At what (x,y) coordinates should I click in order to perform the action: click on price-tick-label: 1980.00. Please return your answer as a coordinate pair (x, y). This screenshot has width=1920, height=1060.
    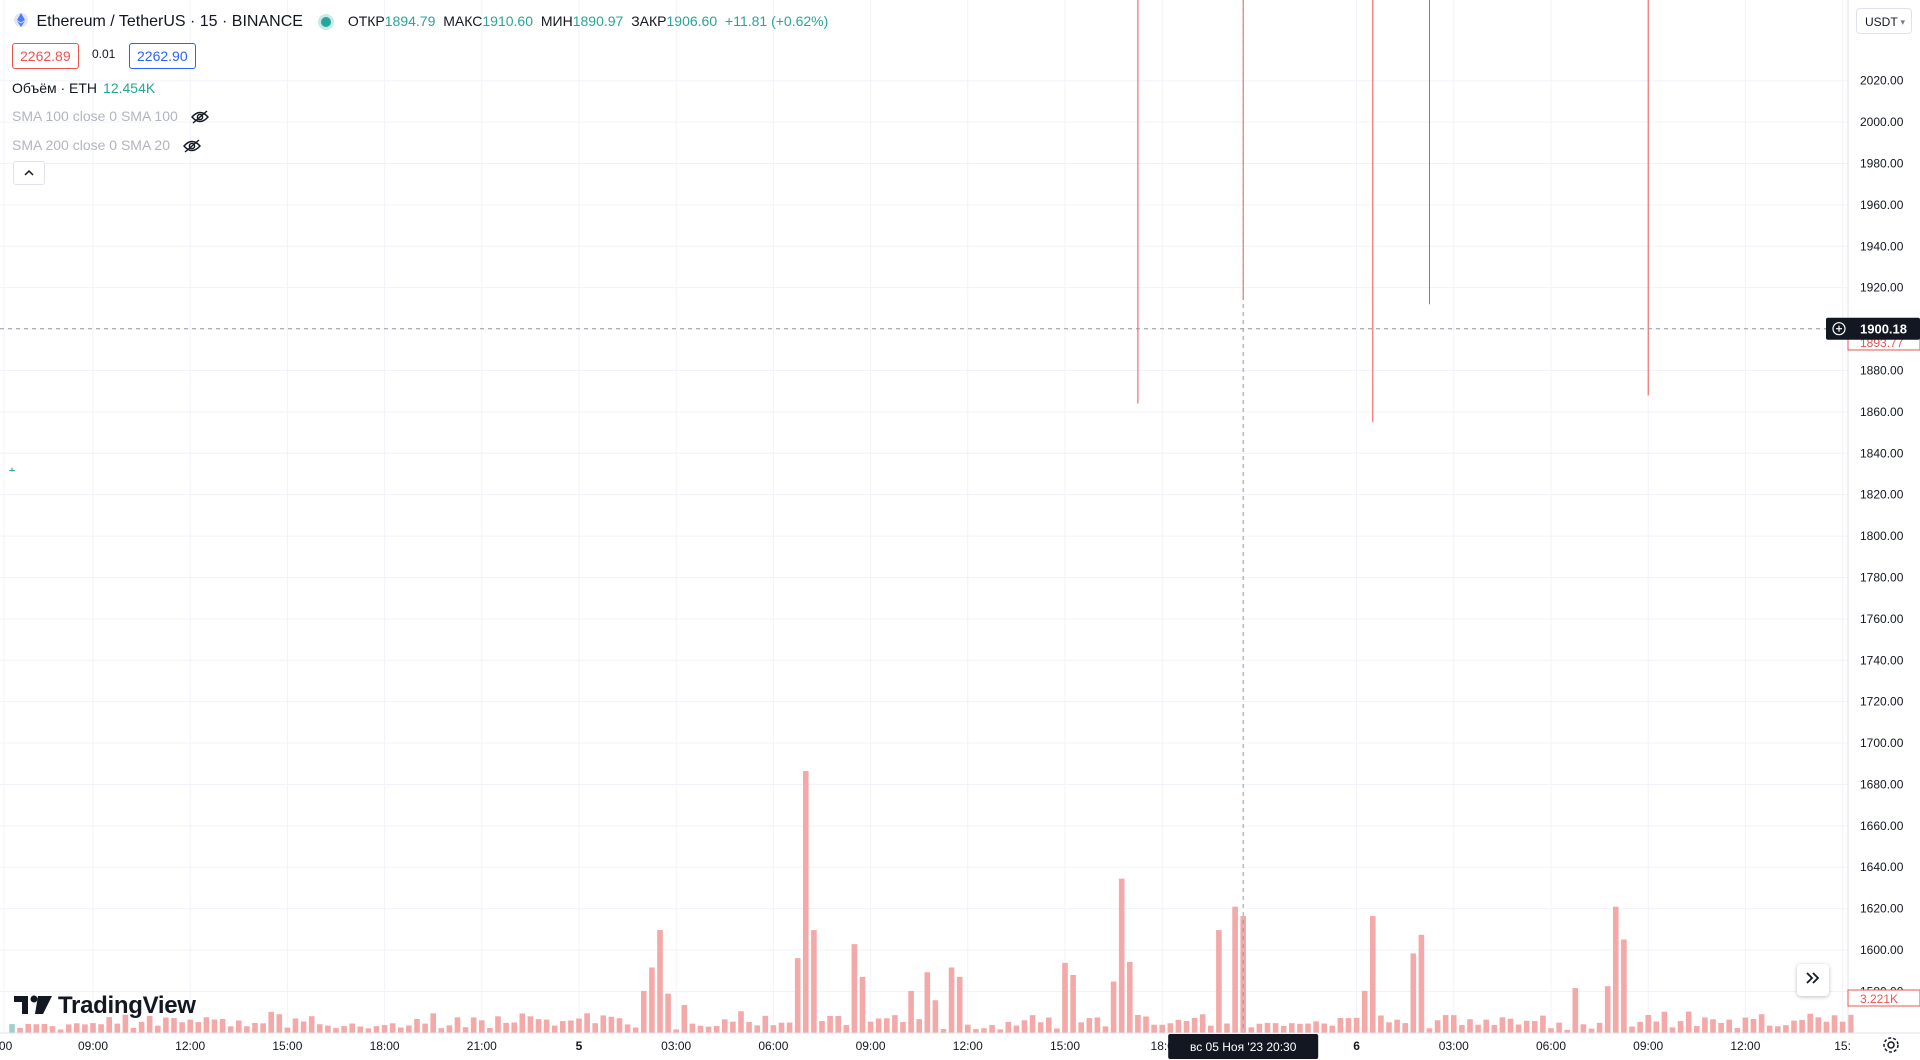
    Looking at the image, I should click on (1882, 163).